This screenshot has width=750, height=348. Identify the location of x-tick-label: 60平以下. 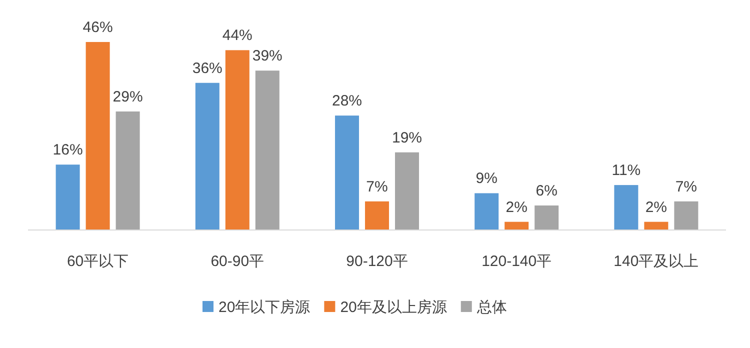
(97, 261).